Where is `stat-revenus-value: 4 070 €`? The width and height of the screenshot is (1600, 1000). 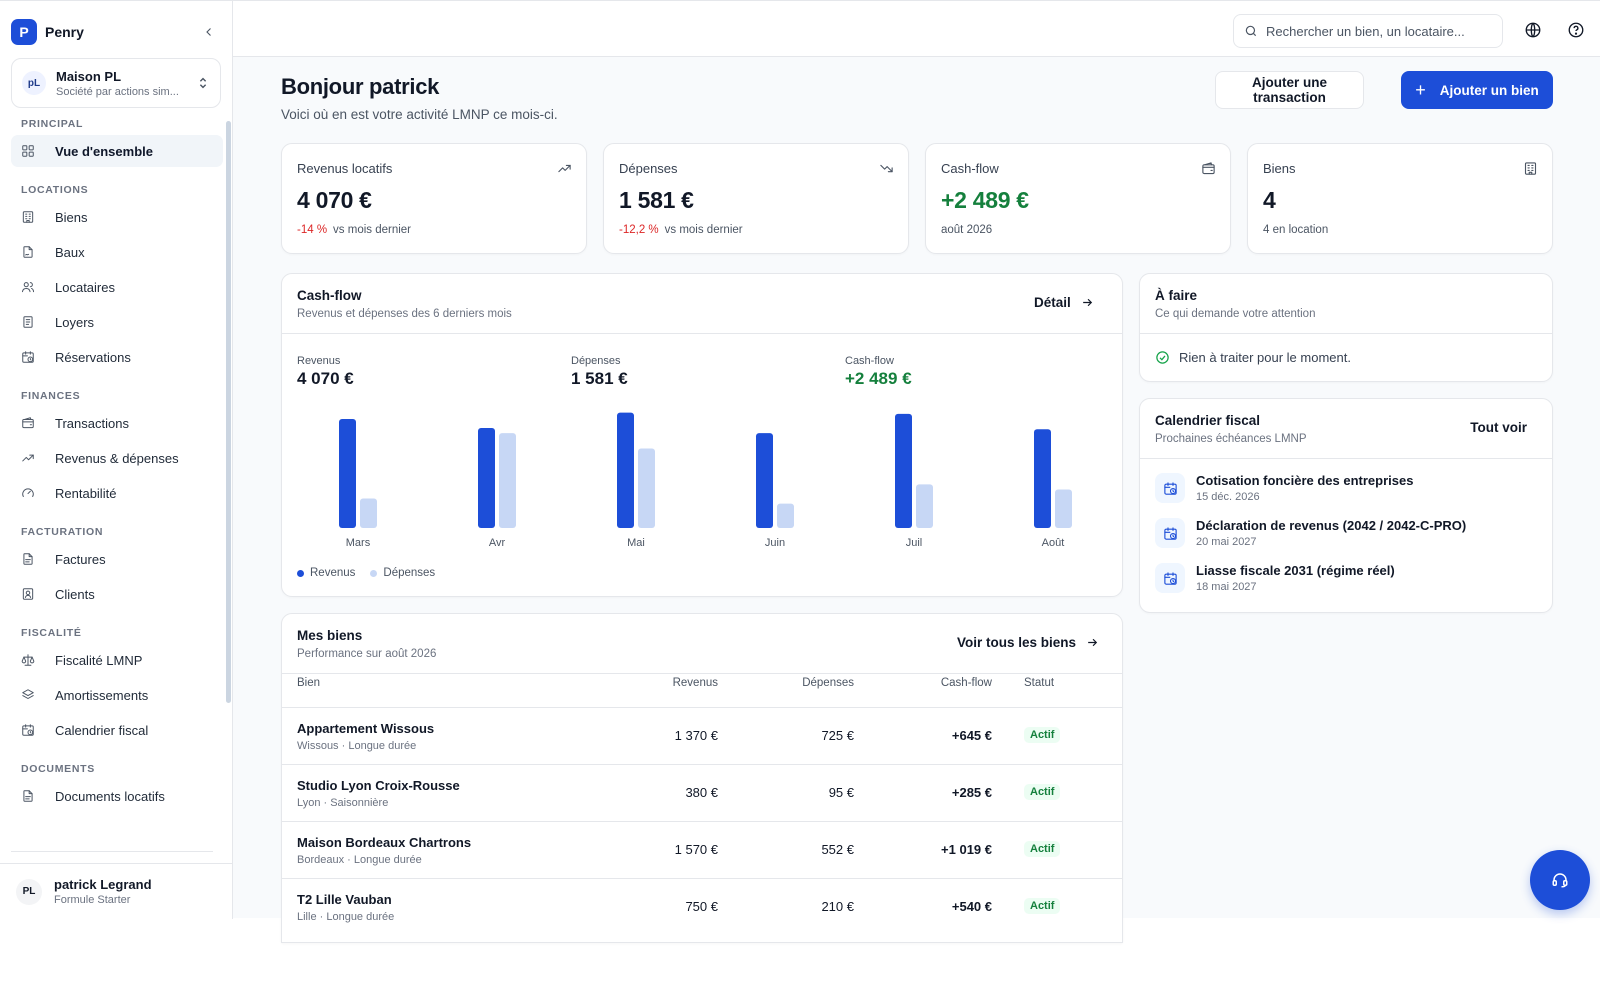 stat-revenus-value: 4 070 € is located at coordinates (325, 378).